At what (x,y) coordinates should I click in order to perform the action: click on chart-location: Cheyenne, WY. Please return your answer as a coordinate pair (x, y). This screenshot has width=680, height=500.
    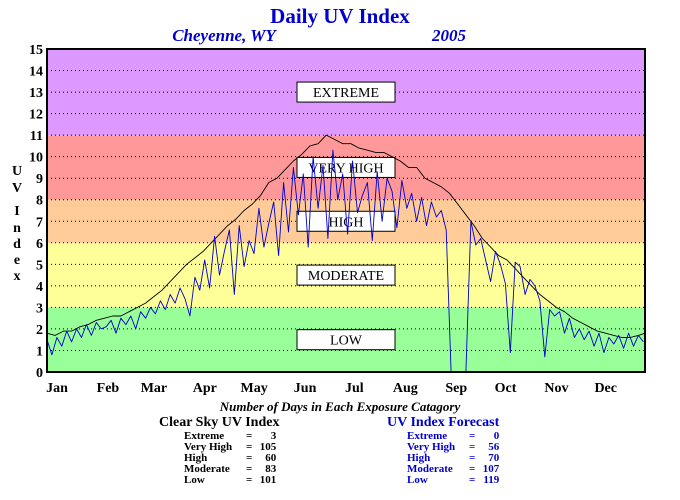
    Looking at the image, I should click on (224, 35).